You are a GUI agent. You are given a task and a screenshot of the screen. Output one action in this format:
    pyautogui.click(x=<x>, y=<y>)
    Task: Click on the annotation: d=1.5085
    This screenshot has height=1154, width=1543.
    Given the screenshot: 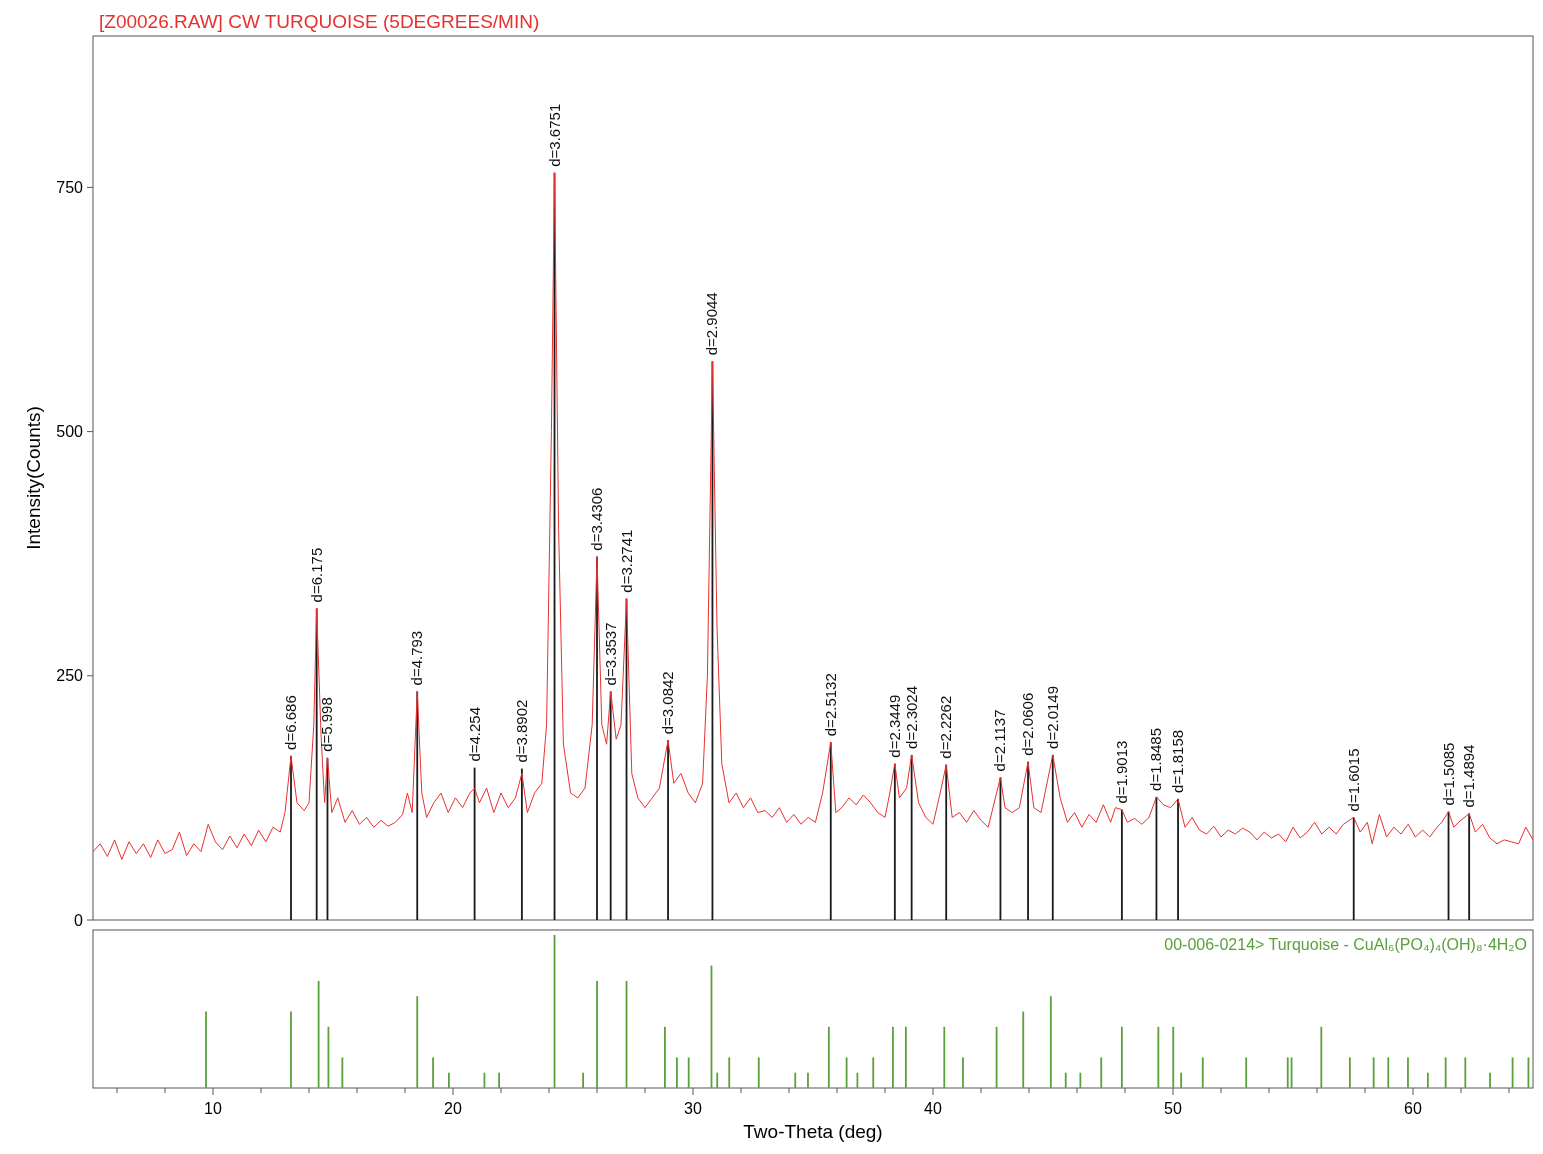 What is the action you would take?
    pyautogui.click(x=1448, y=774)
    